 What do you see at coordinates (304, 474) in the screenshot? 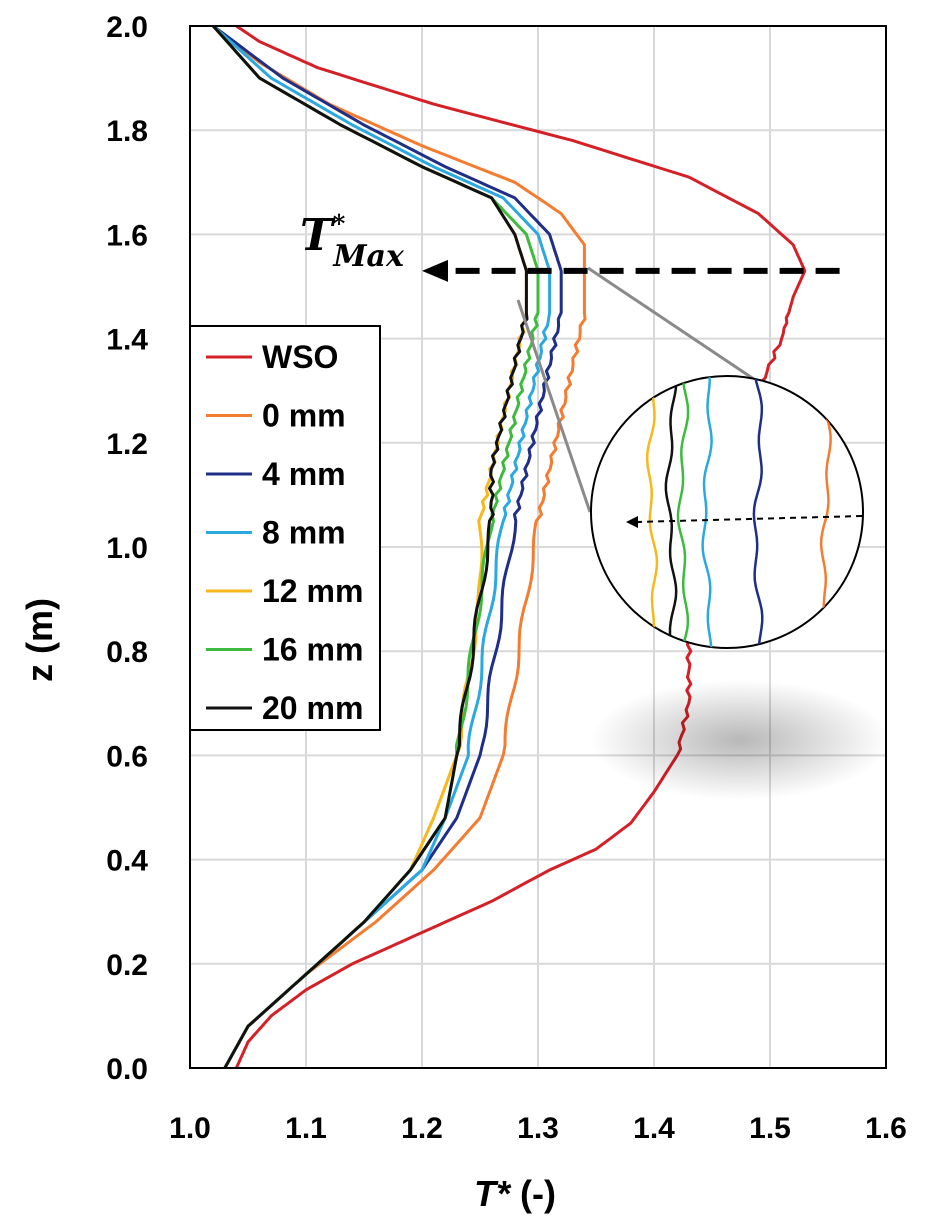
I see `legend-label: 4 mm` at bounding box center [304, 474].